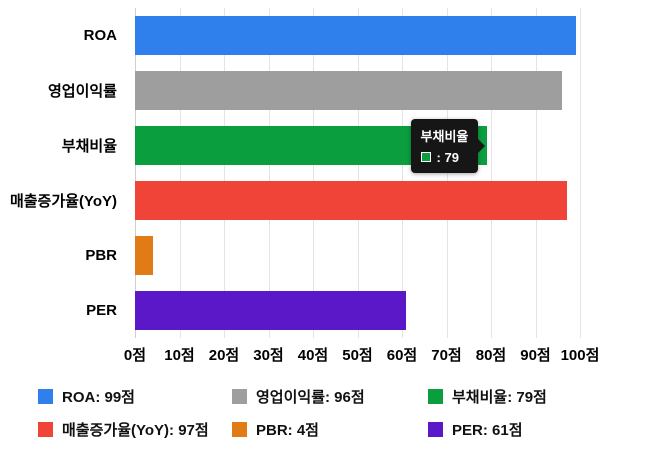 Image resolution: width=650 pixels, height=450 pixels. What do you see at coordinates (535, 355) in the screenshot?
I see `x-tick-label: 90점` at bounding box center [535, 355].